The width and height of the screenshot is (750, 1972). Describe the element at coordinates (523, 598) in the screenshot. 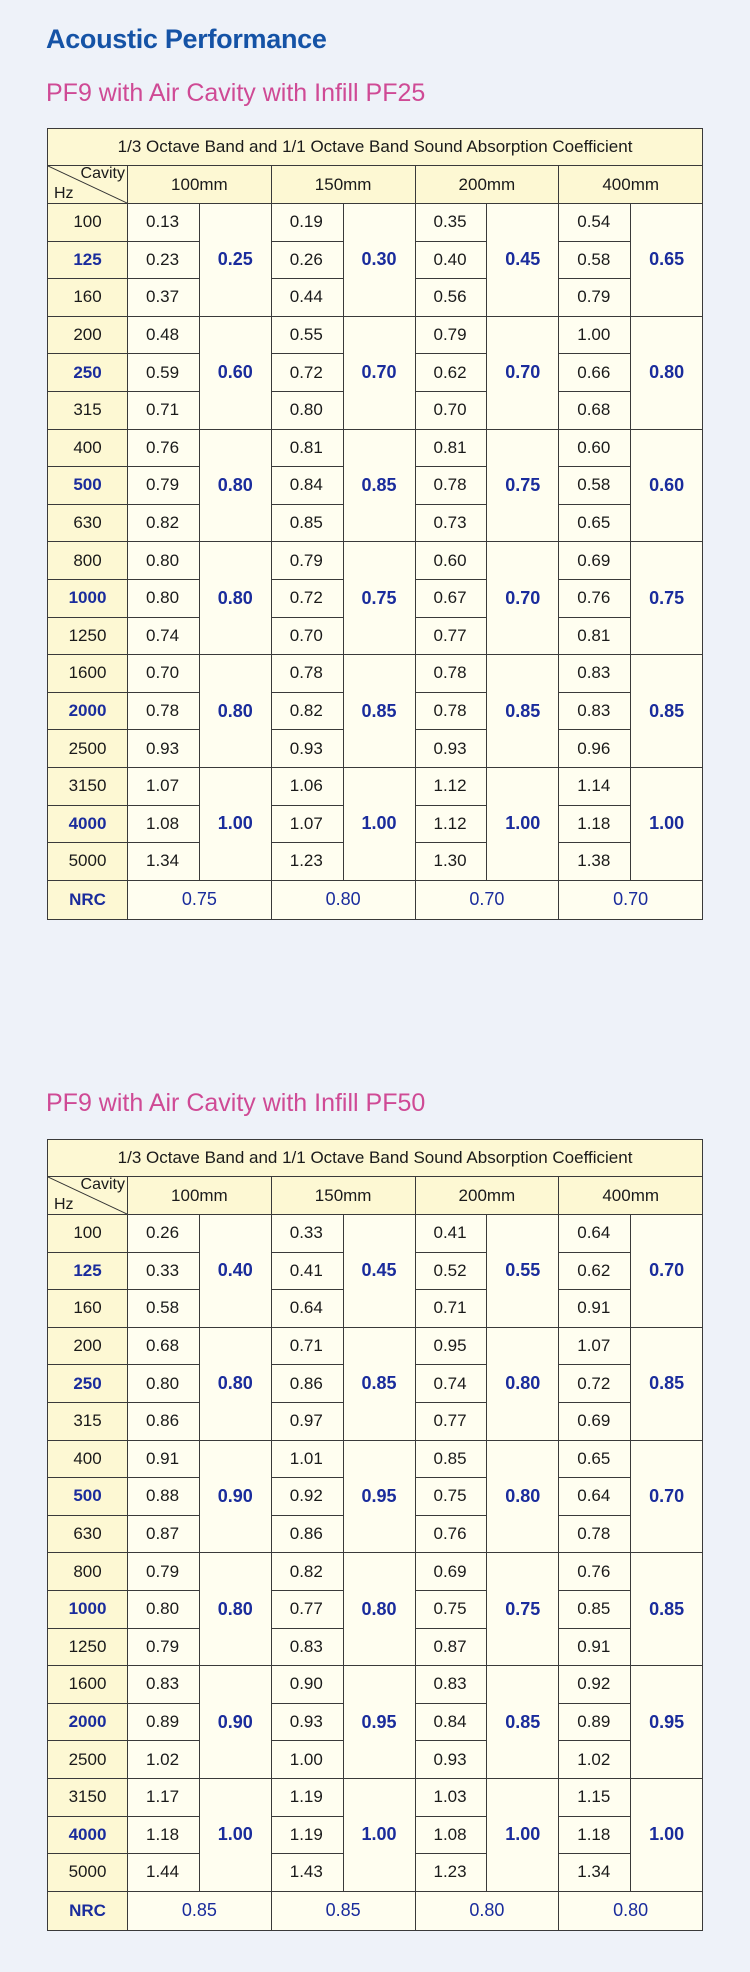

I see `octave-value: 0.70` at that location.